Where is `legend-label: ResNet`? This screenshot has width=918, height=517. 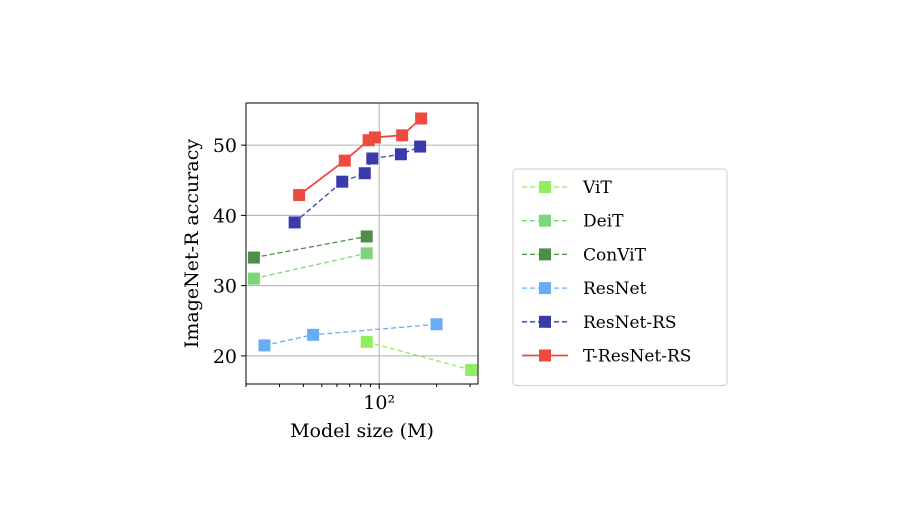 legend-label: ResNet is located at coordinates (615, 289).